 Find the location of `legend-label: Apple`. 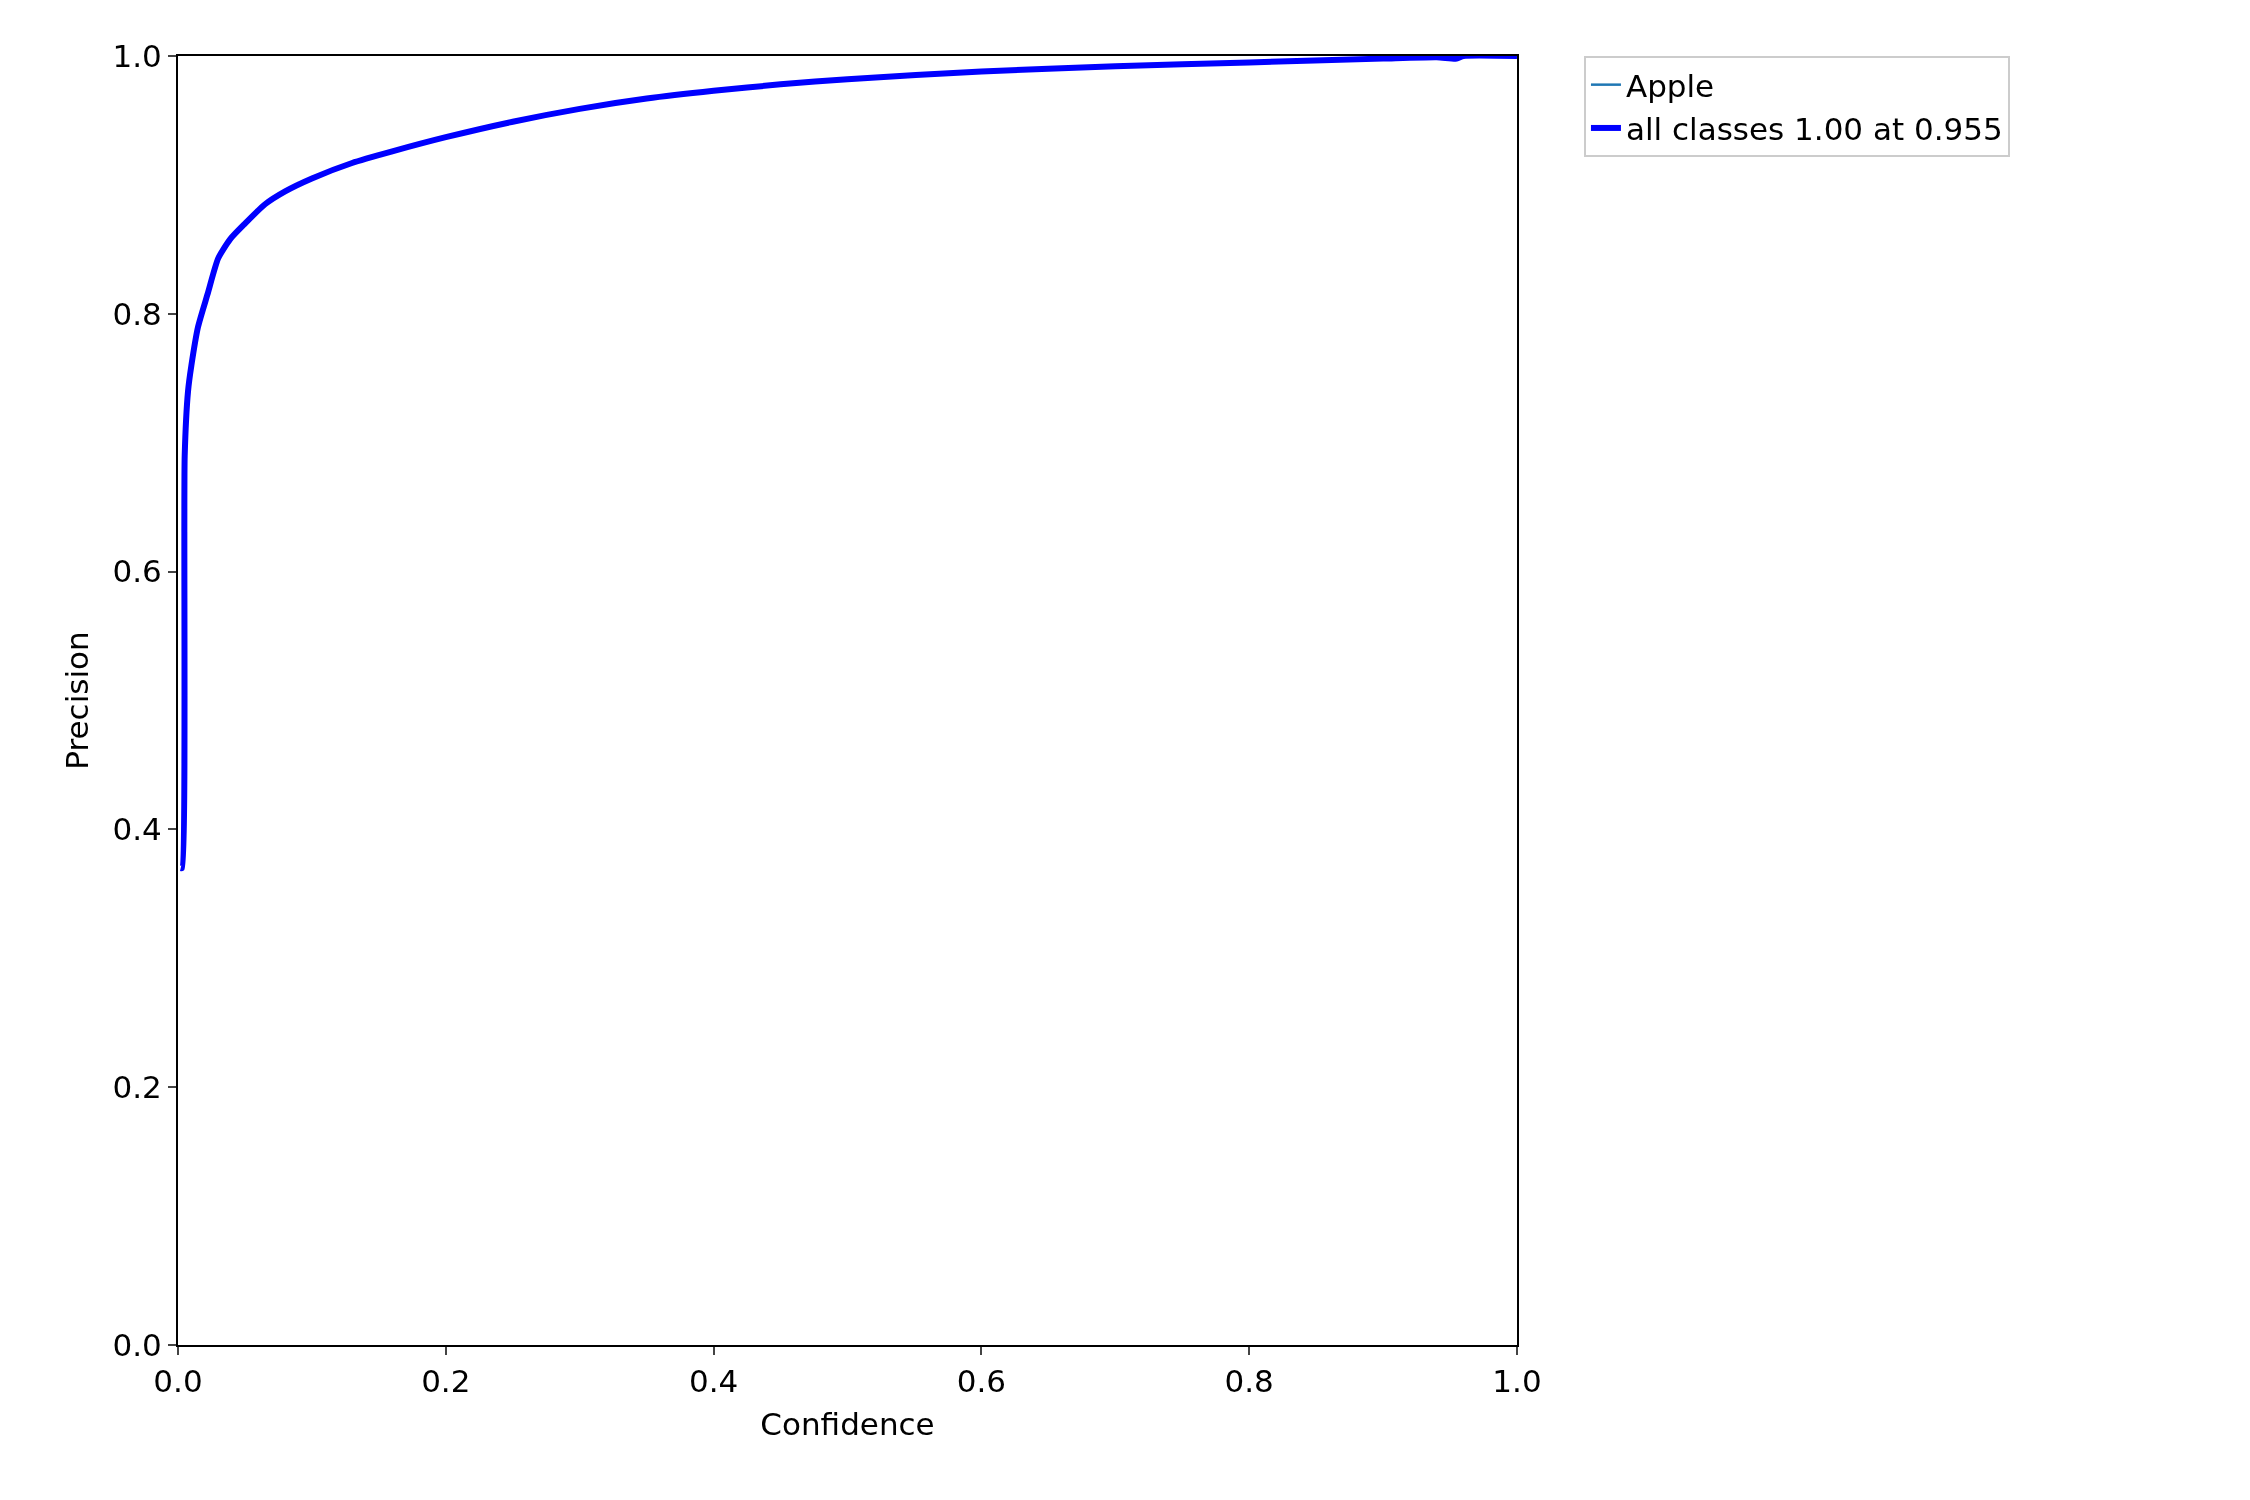

legend-label: Apple is located at coordinates (1670, 85).